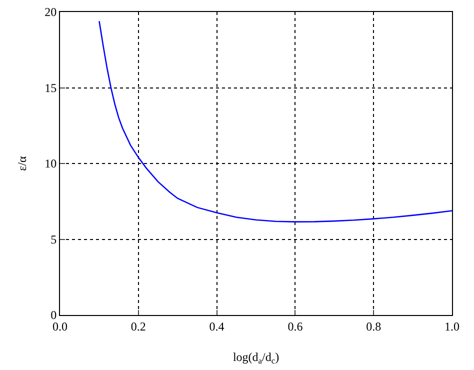  I want to click on y-tick-label: 10, so click(50, 163).